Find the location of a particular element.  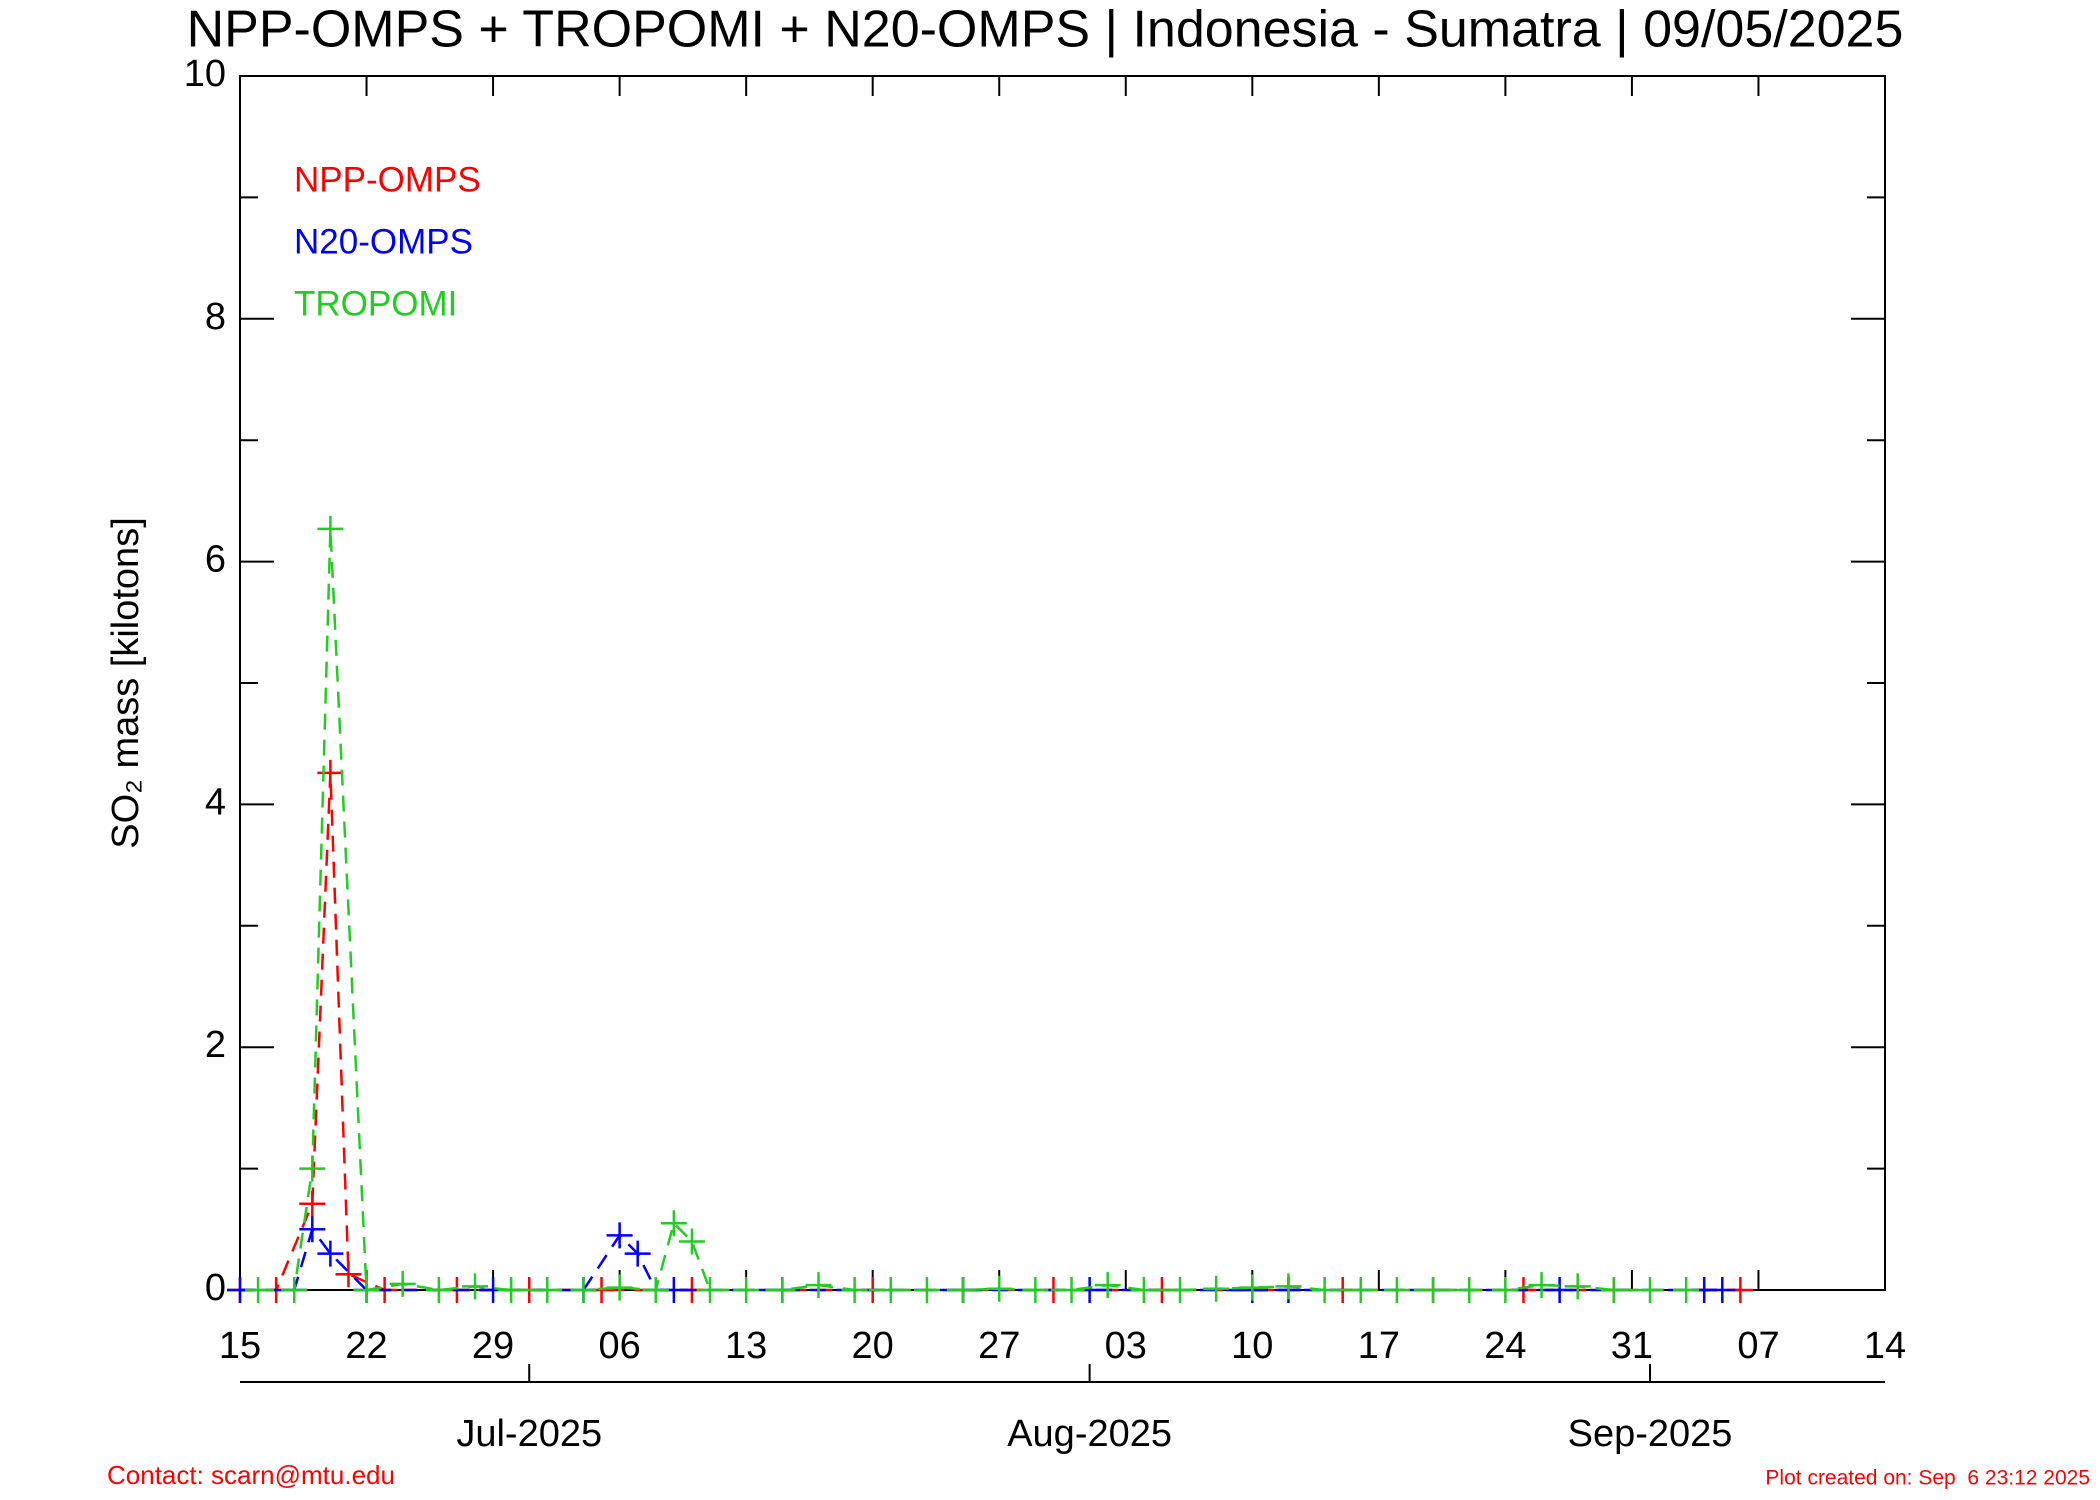

x-tick-label: 31 is located at coordinates (1632, 1346).